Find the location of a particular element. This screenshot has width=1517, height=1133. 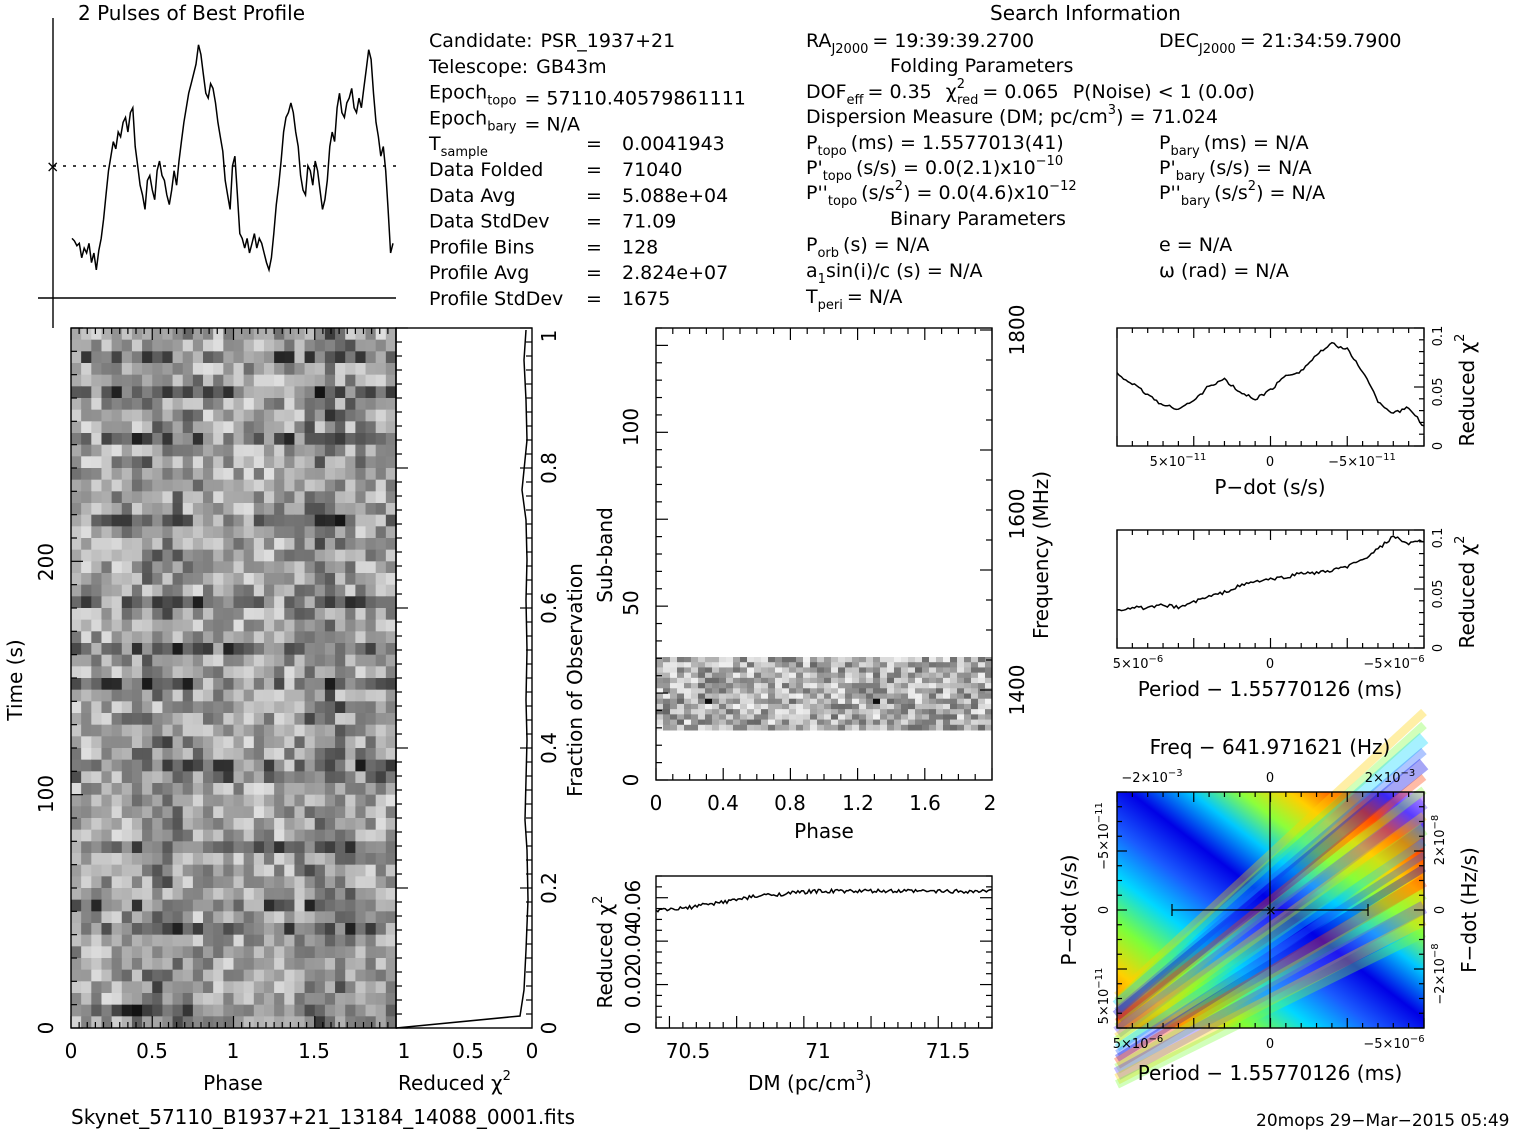

dm-xlabel: DM (pc/cm3) is located at coordinates (810, 1082).